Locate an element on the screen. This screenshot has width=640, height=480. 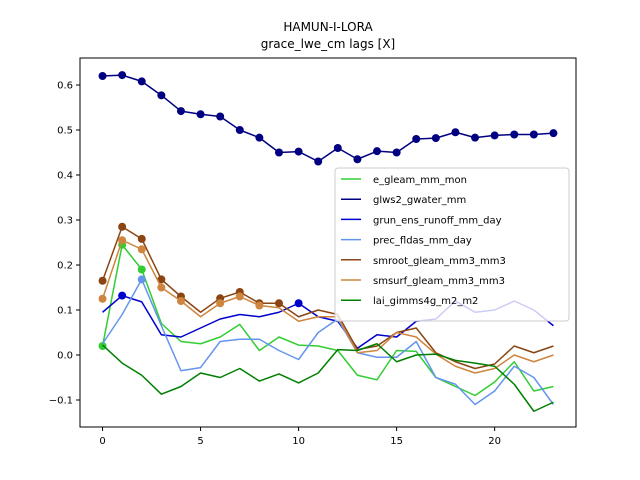
series-line-glws2_gwater_mm is located at coordinates (328, 118).